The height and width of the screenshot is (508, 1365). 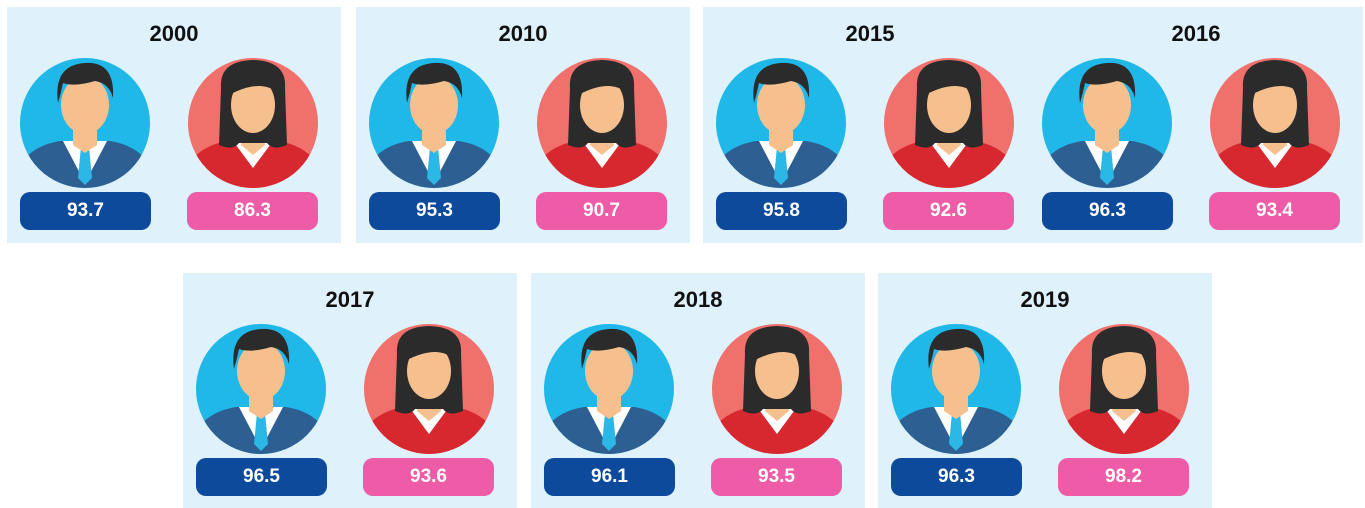 I want to click on year-card: 2018 96.1 93.5, so click(x=698, y=390).